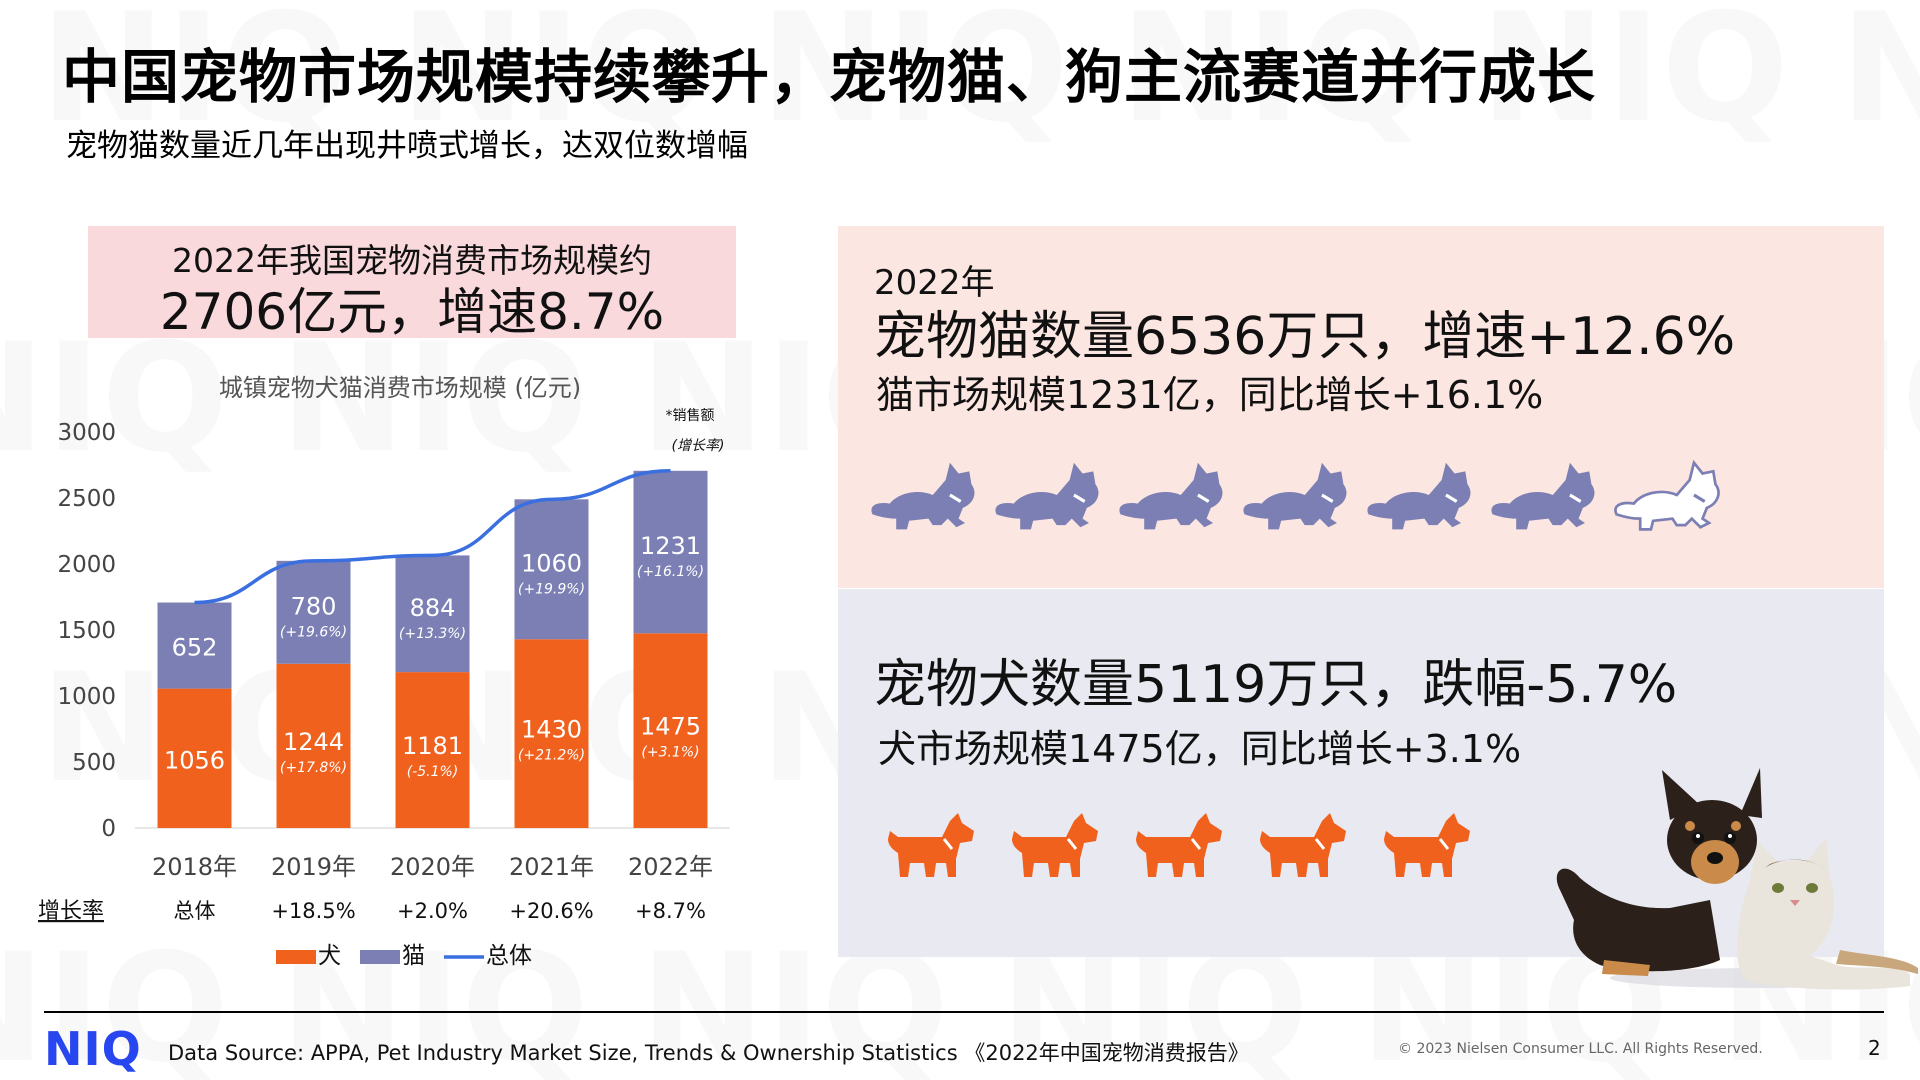 This screenshot has width=1920, height=1080. What do you see at coordinates (433, 608) in the screenshot?
I see `bar-cat-value-label: 884` at bounding box center [433, 608].